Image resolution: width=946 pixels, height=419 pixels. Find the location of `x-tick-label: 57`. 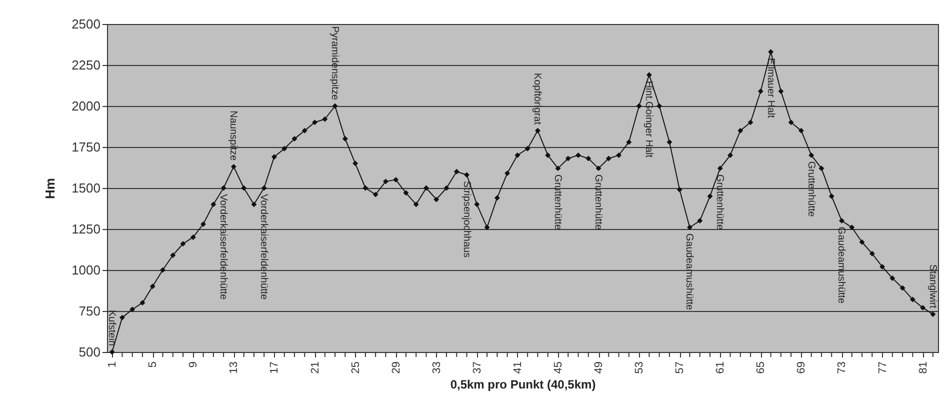

x-tick-label: 57 is located at coordinates (680, 368).